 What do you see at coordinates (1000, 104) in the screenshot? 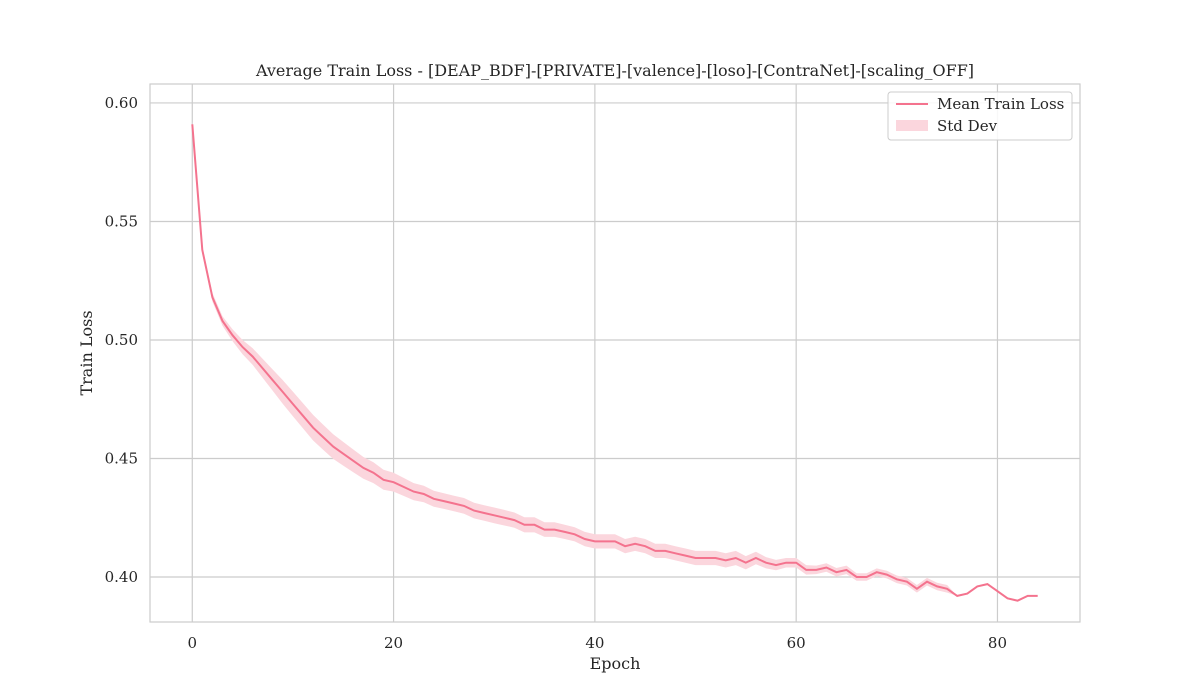
I see `legend-label-mean: Mean Train Loss` at bounding box center [1000, 104].